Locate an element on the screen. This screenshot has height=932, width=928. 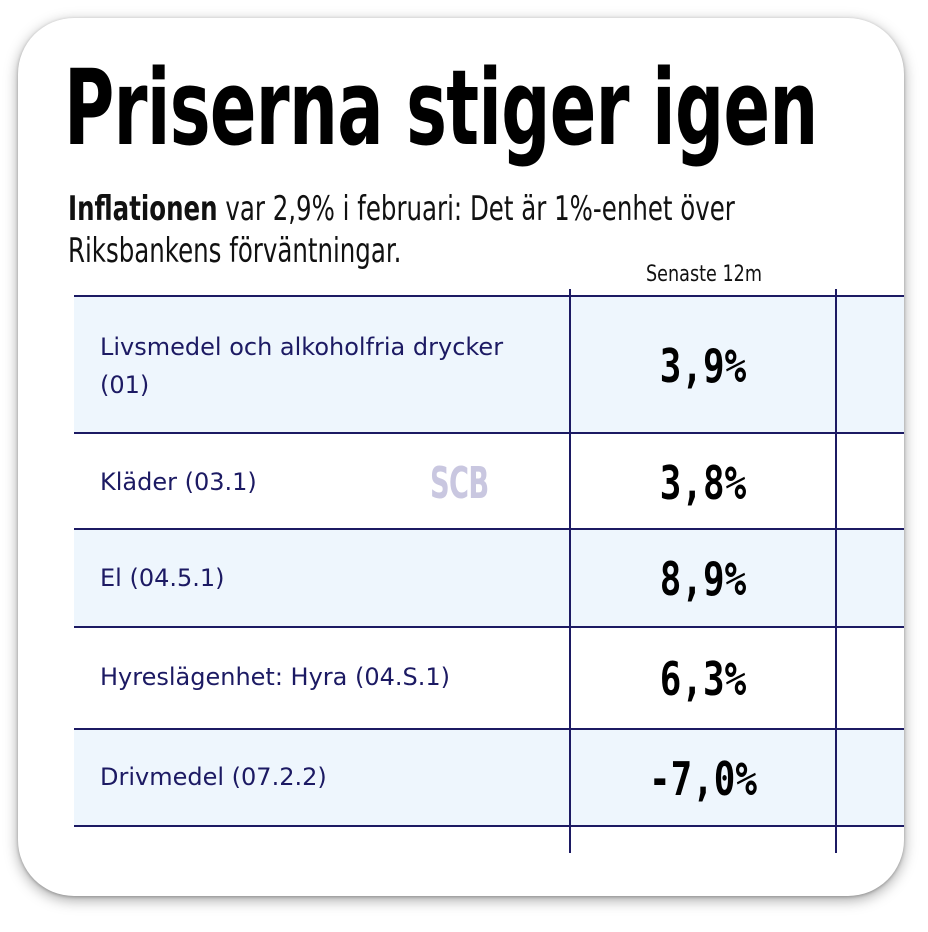
row-label: Hyreslägenhet: Hyra (04.S.1) is located at coordinates (275, 677).